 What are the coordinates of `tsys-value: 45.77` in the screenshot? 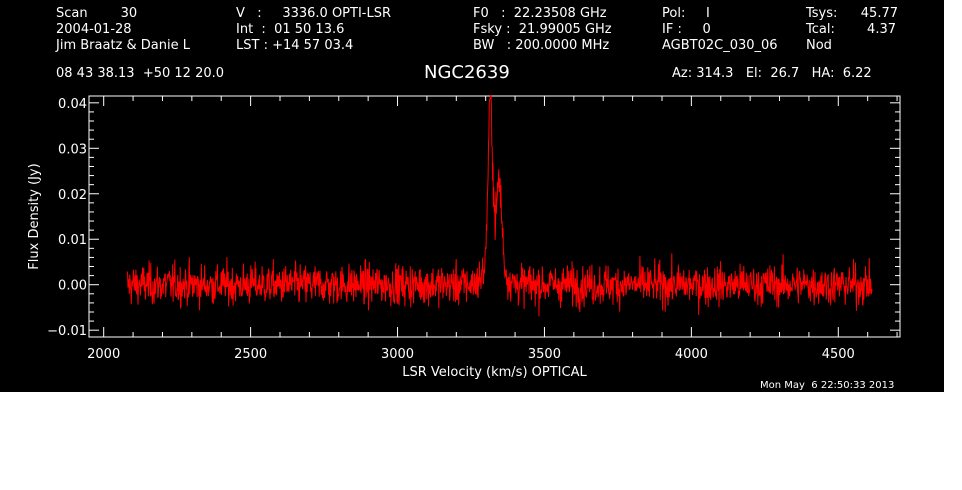 It's located at (879, 13).